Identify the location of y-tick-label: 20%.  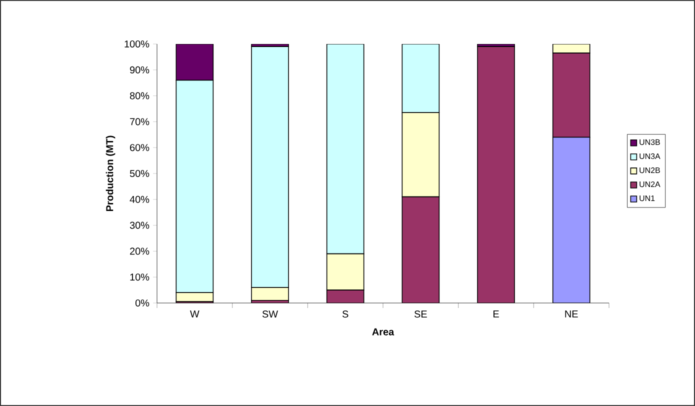
(140, 251).